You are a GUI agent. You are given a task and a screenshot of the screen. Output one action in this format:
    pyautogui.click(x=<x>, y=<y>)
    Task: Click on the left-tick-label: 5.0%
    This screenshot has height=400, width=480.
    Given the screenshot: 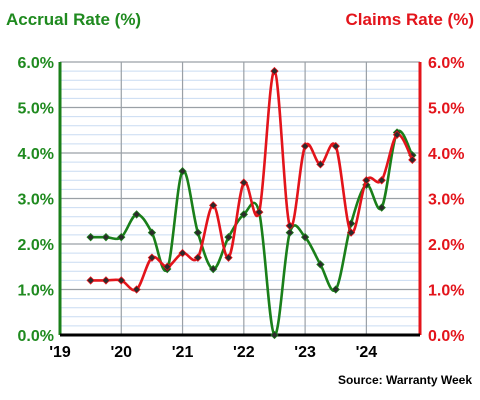 What is the action you would take?
    pyautogui.click(x=36, y=109)
    